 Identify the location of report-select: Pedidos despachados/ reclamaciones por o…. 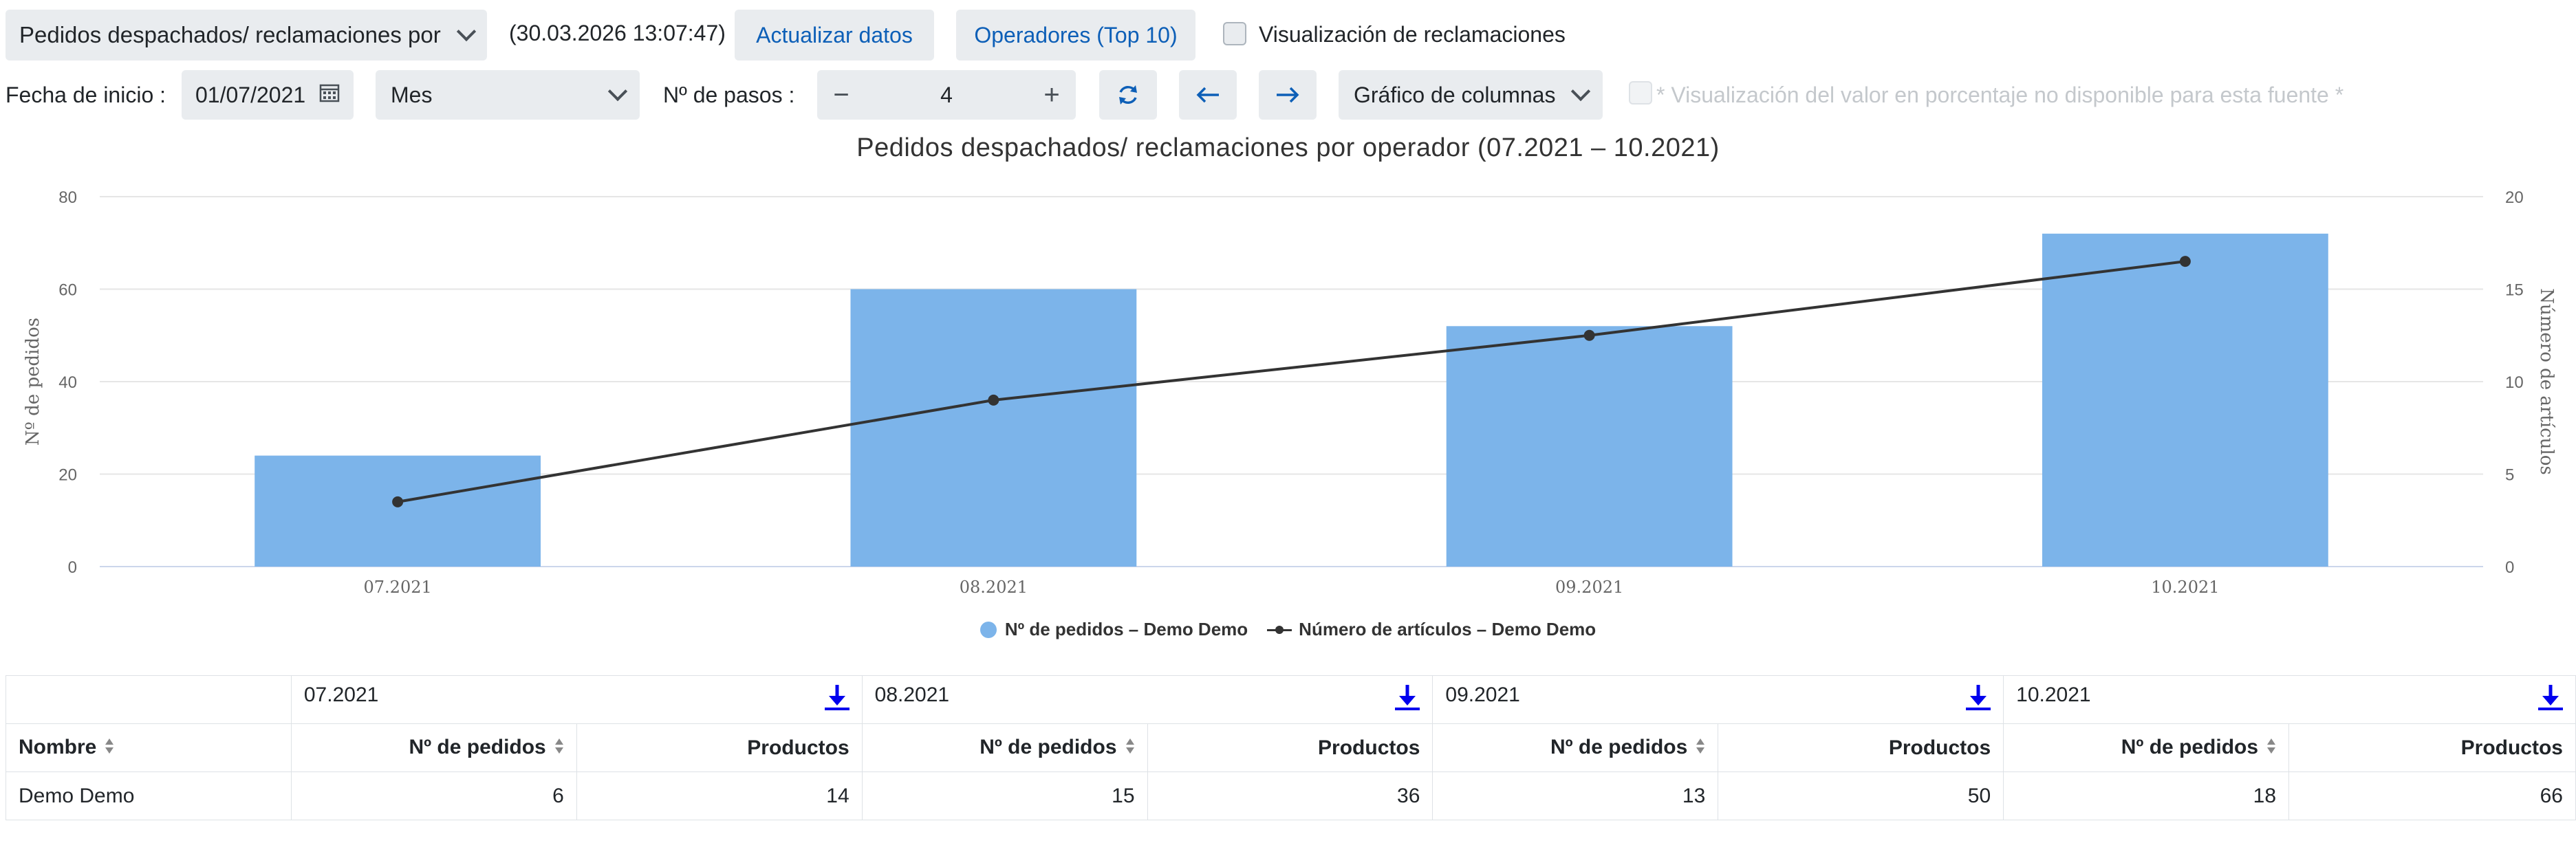
(246, 35).